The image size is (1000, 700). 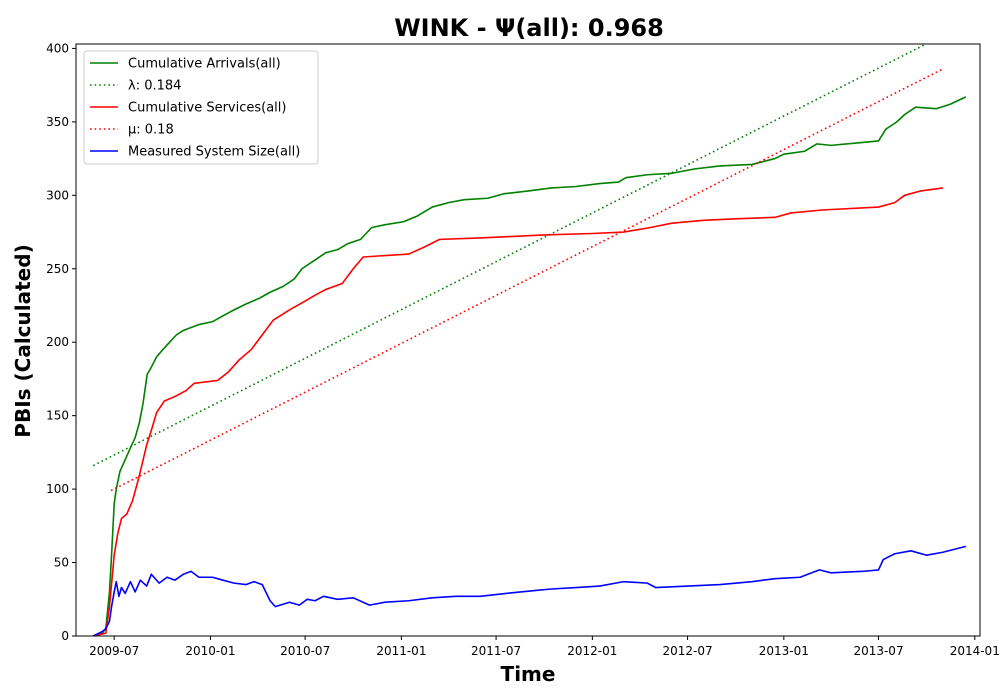 I want to click on series-line-4-measured-system-size-all, so click(x=529, y=590).